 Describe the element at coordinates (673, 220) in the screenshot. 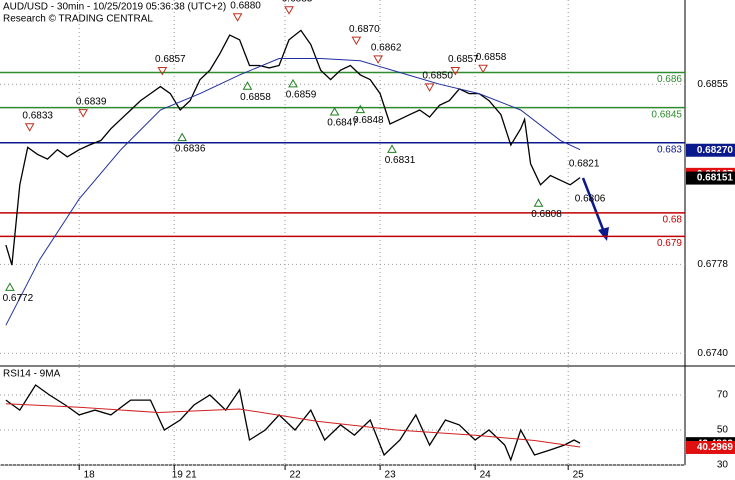

I see `level-label: 0.68` at that location.